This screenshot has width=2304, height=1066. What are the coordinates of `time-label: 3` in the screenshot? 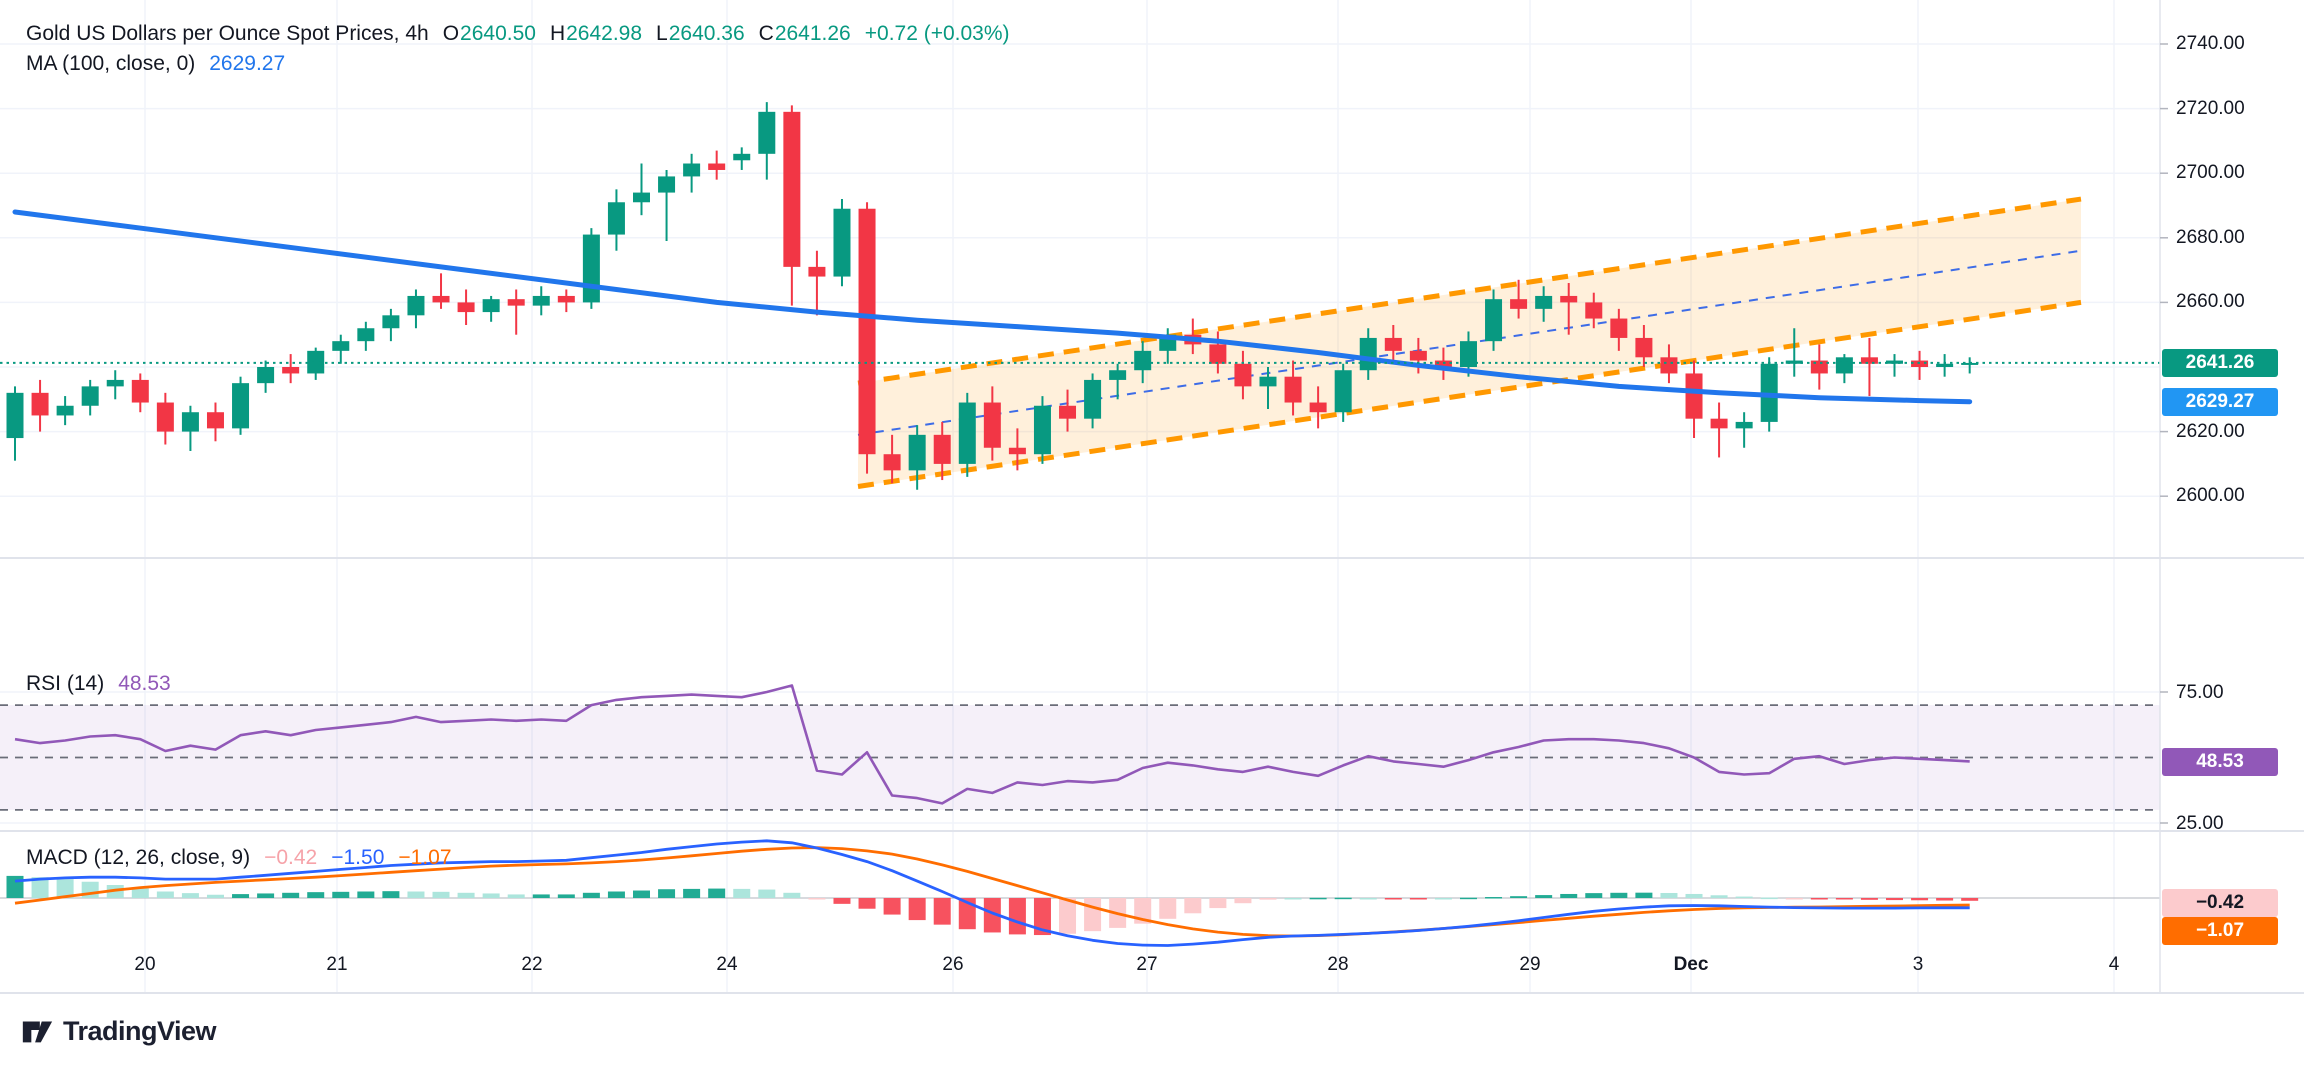 It's located at (1918, 964).